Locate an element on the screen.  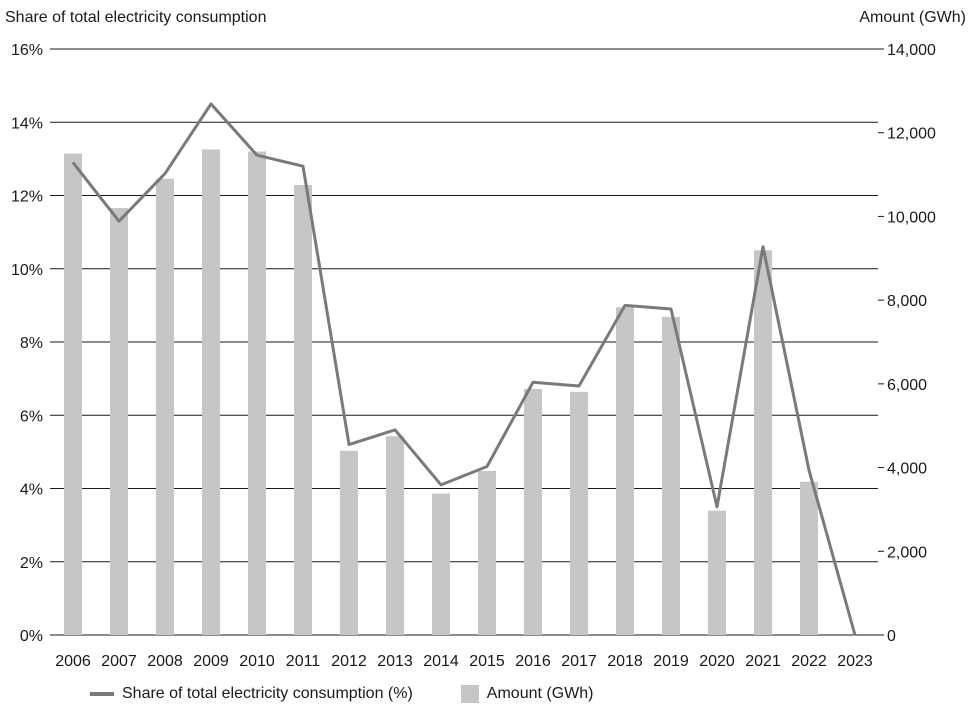
bar-2007 is located at coordinates (119, 422).